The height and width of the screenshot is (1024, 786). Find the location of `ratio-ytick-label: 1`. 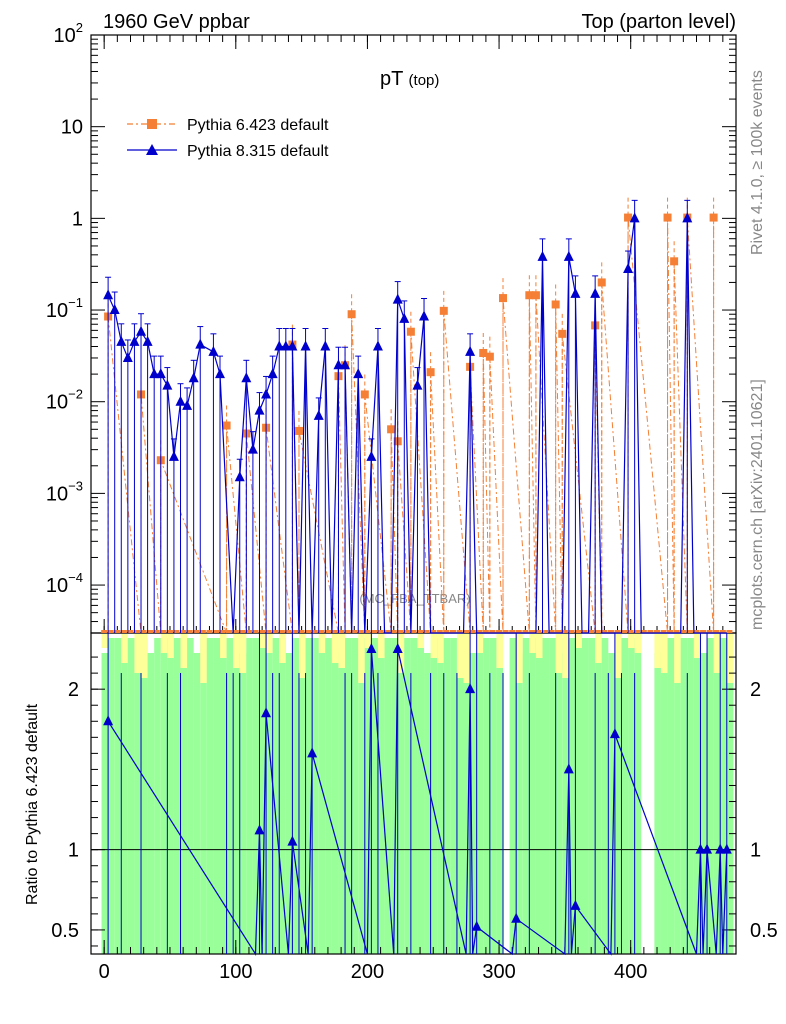

ratio-ytick-label: 1 is located at coordinates (73, 851).